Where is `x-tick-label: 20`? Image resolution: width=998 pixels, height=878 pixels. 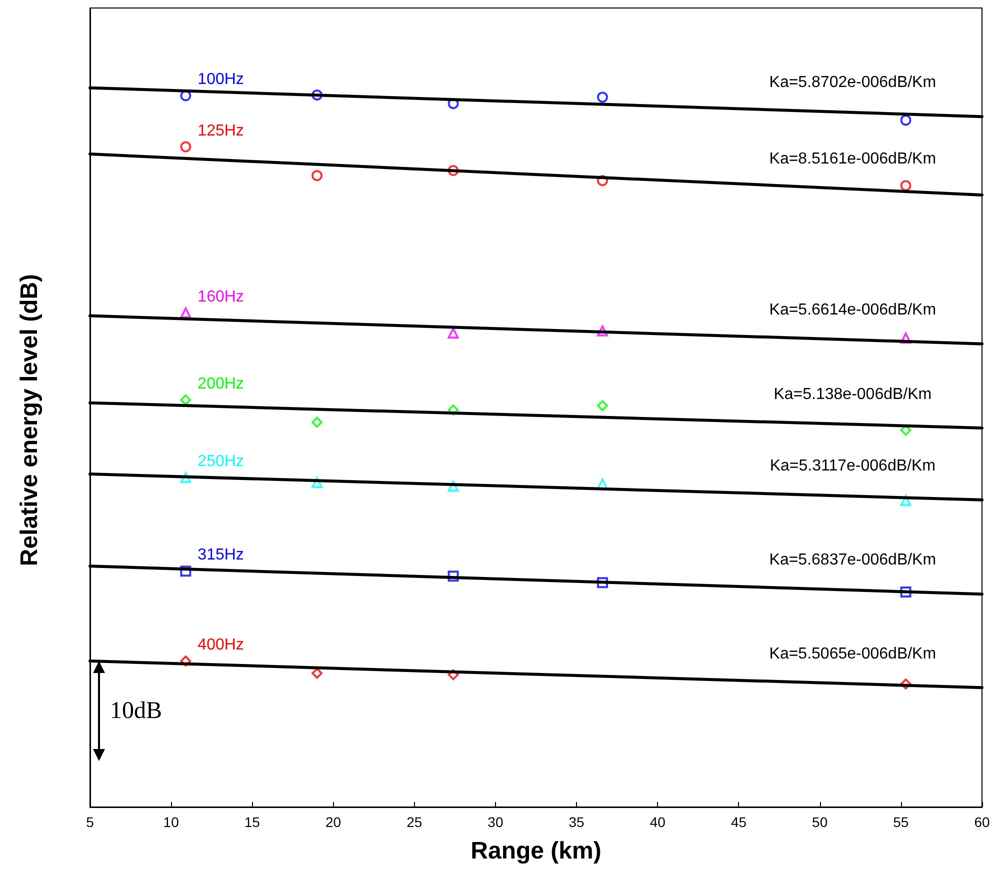
x-tick-label: 20 is located at coordinates (333, 822).